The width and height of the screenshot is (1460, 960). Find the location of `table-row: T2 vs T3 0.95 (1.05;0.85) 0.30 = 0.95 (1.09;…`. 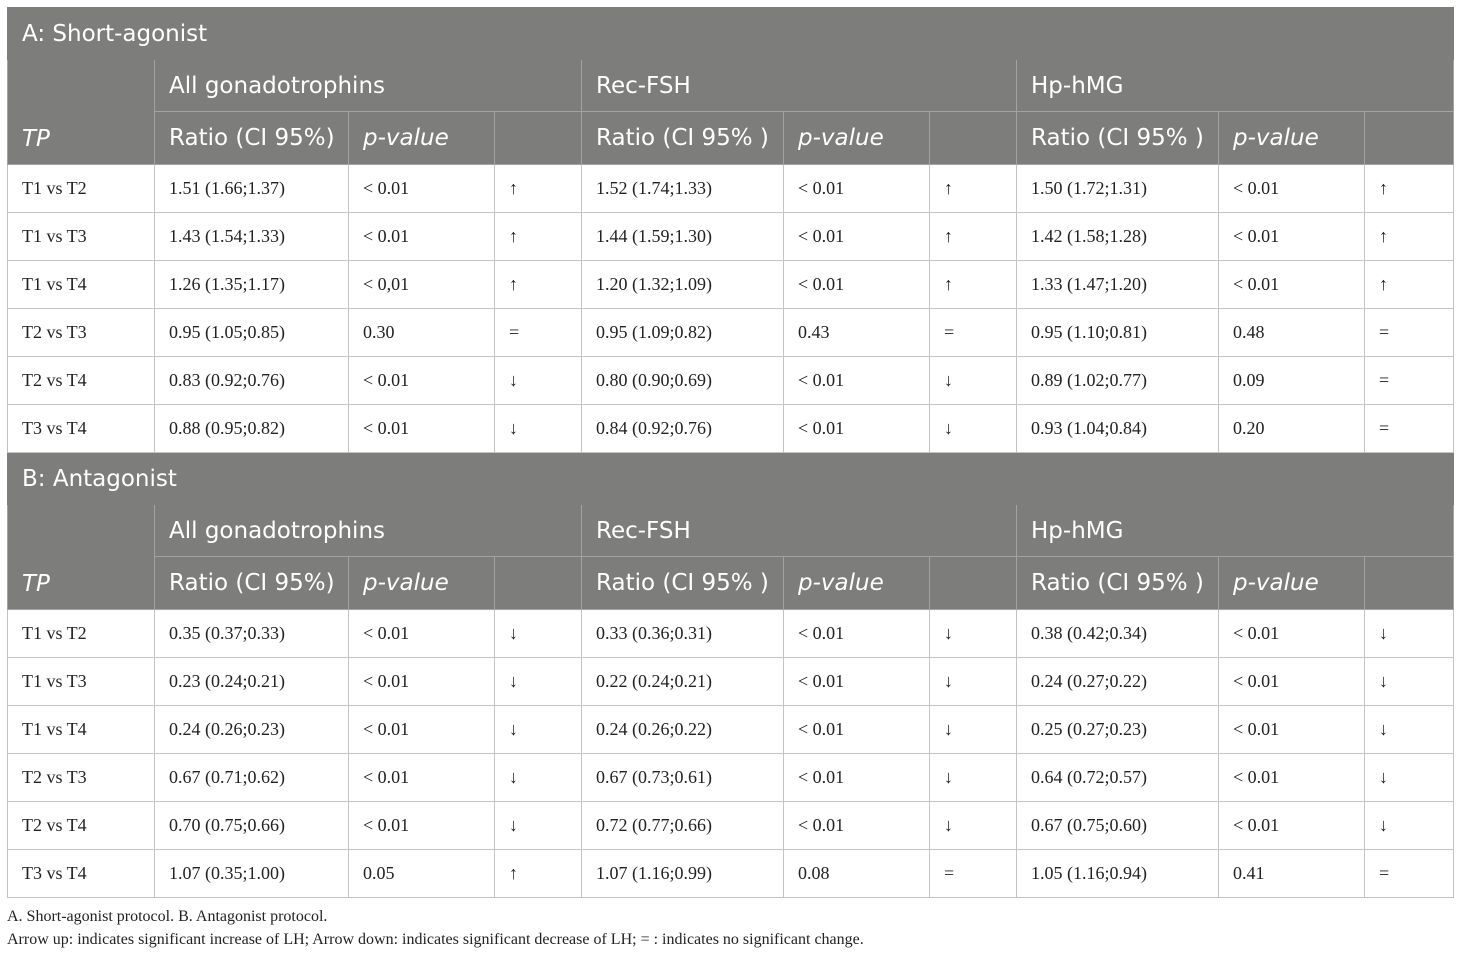

table-row: T2 vs T3 0.95 (1.05;0.85) 0.30 = 0.95 (1.09;… is located at coordinates (730, 332).